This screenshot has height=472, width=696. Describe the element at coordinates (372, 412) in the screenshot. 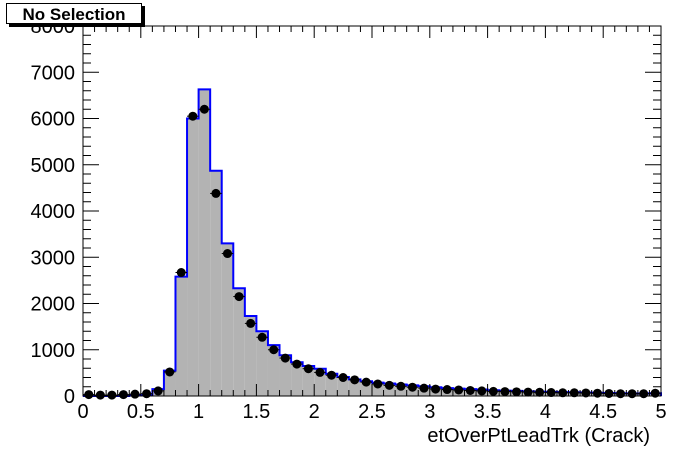

I see `x-tick-label: 2.5` at that location.